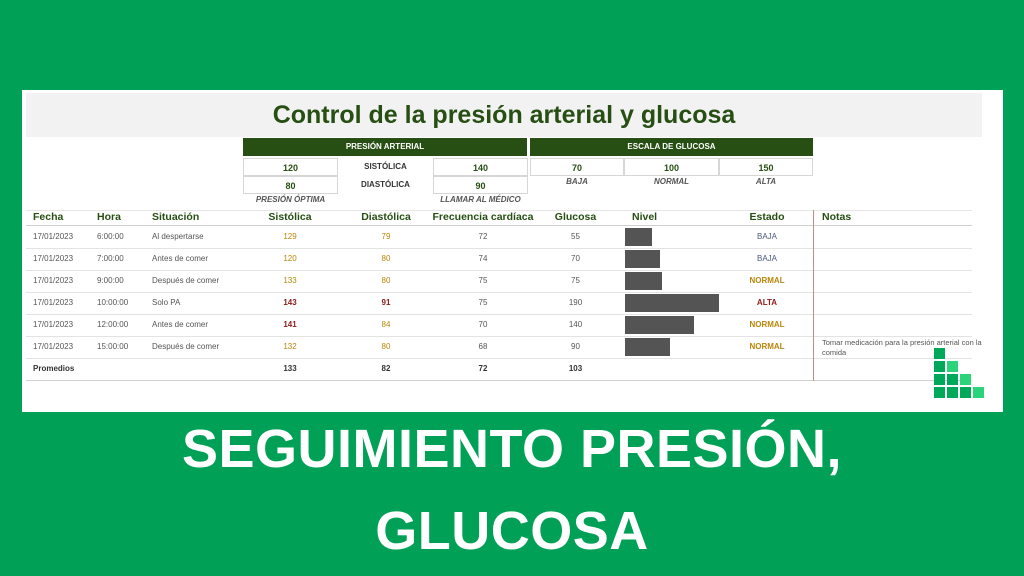 Image resolution: width=1024 pixels, height=576 pixels. Describe the element at coordinates (767, 217) in the screenshot. I see `col-estado: Estado` at that location.